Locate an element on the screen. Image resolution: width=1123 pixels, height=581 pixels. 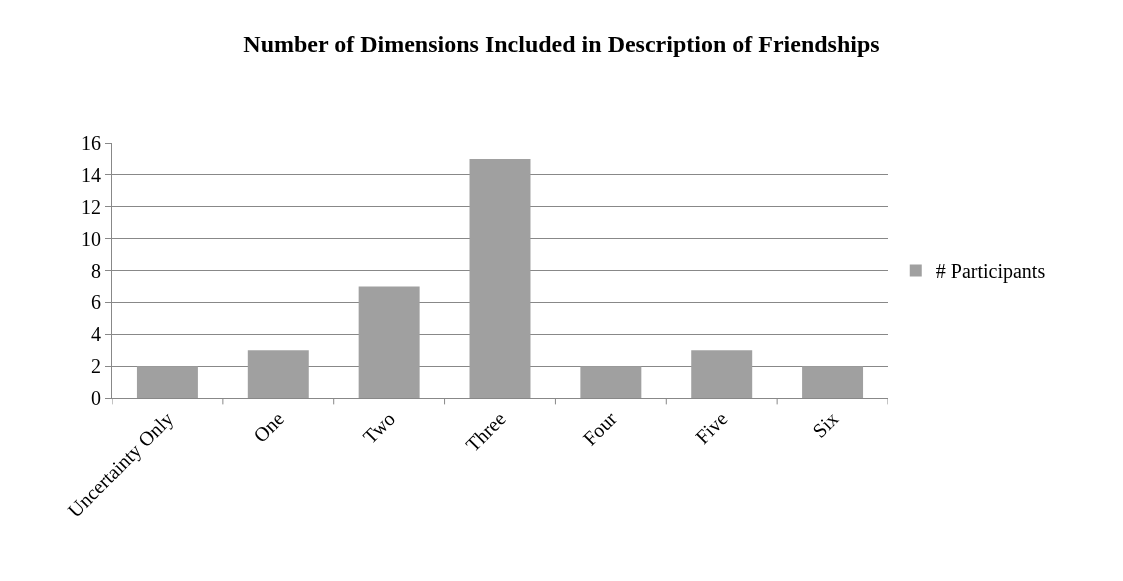
y-tick-label: 2 is located at coordinates (96, 366).